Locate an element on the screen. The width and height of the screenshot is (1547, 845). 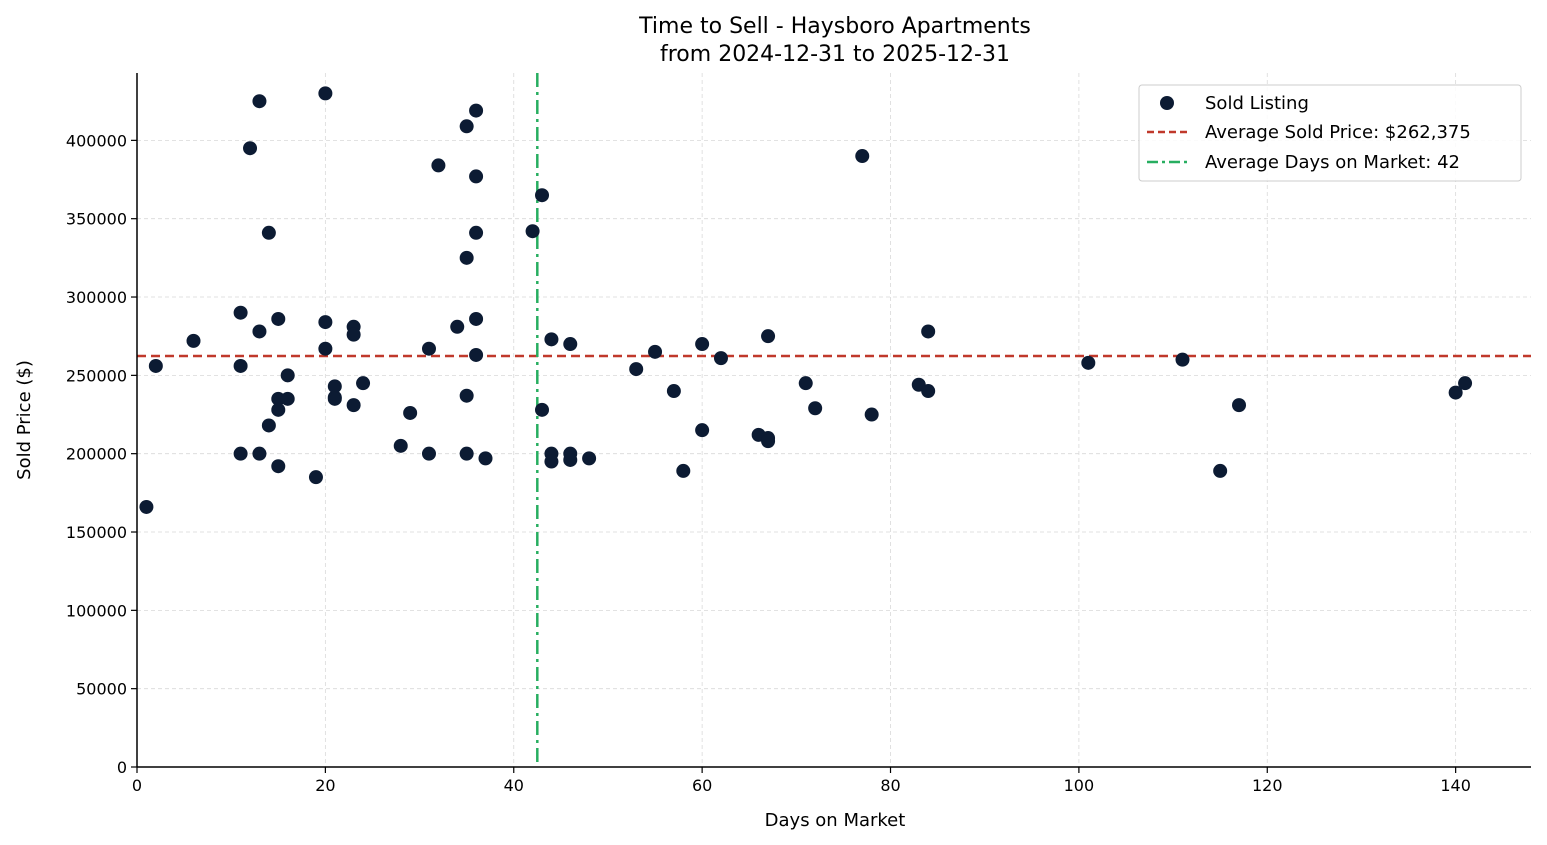
y-axis-label: Sold Price ($) is located at coordinates (24, 420).